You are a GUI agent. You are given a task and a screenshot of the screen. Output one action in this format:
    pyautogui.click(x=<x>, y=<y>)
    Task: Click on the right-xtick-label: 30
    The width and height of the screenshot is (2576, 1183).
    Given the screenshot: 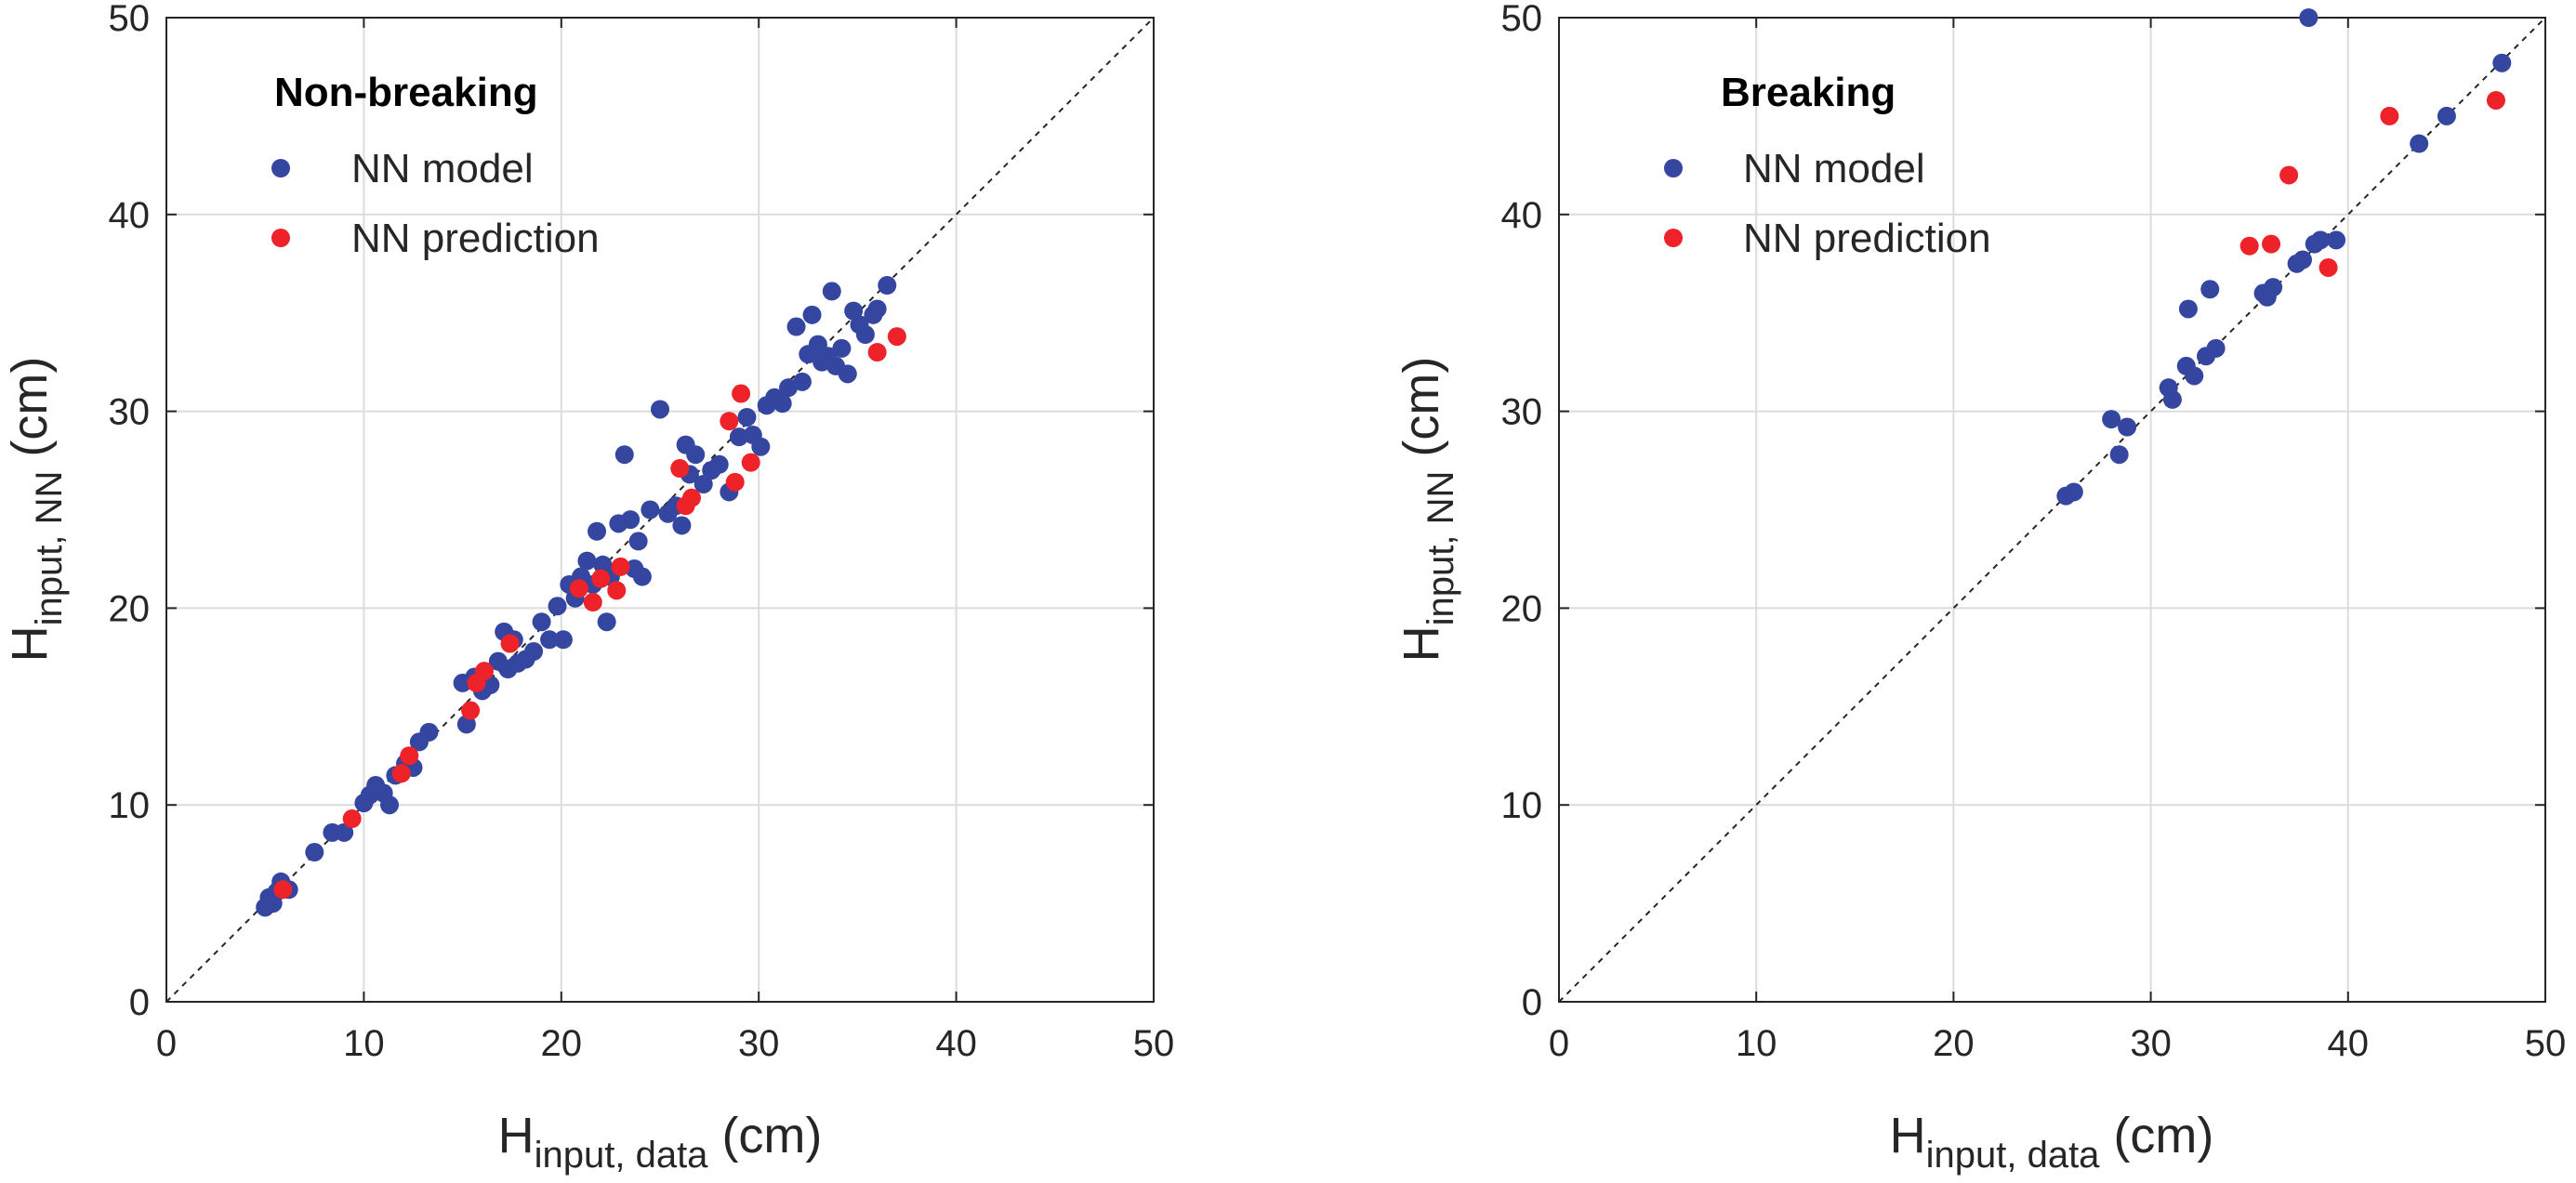 What is the action you would take?
    pyautogui.click(x=2151, y=1043)
    